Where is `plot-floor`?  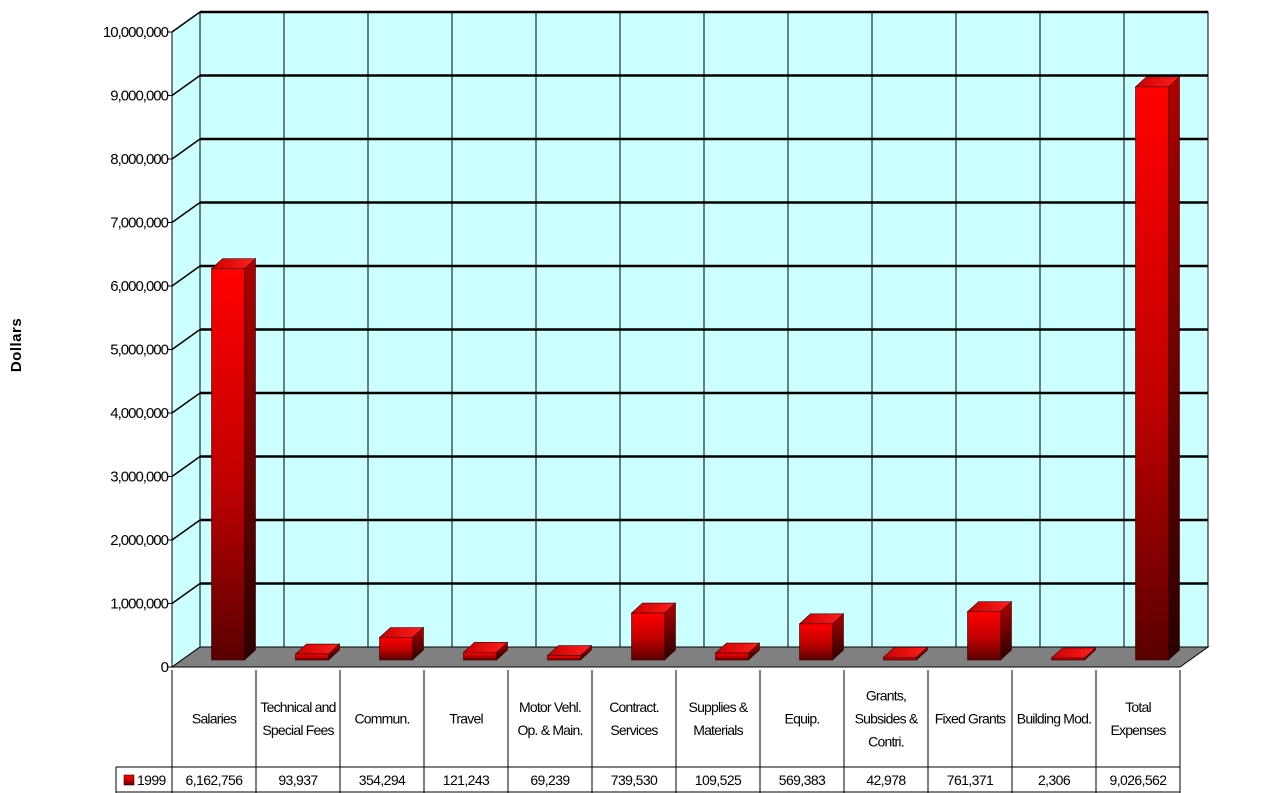 plot-floor is located at coordinates (690, 657).